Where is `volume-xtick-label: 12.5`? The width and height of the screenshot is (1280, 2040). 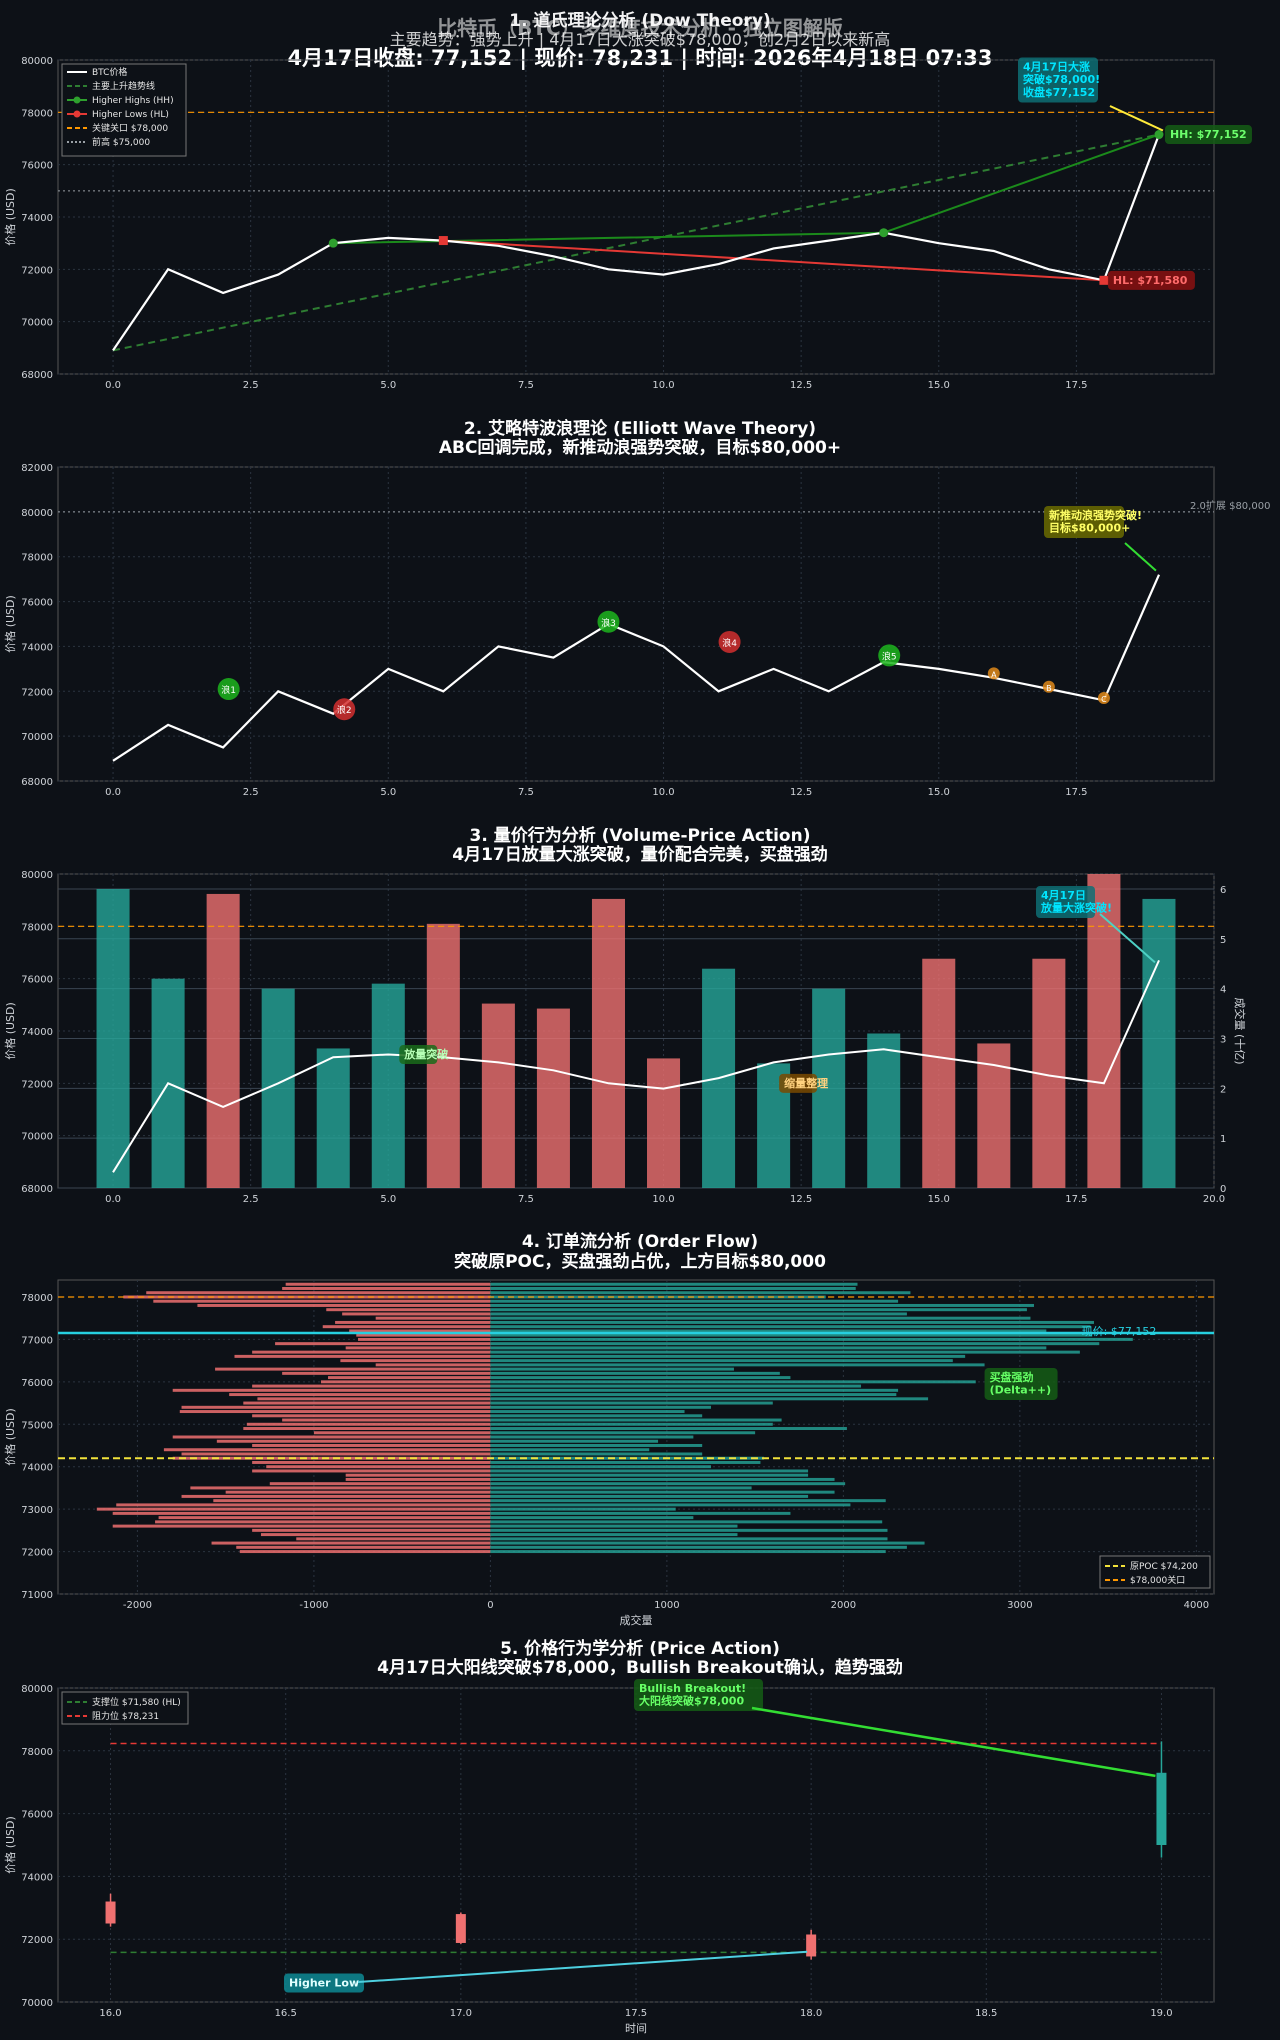
volume-xtick-label: 12.5 is located at coordinates (801, 1199).